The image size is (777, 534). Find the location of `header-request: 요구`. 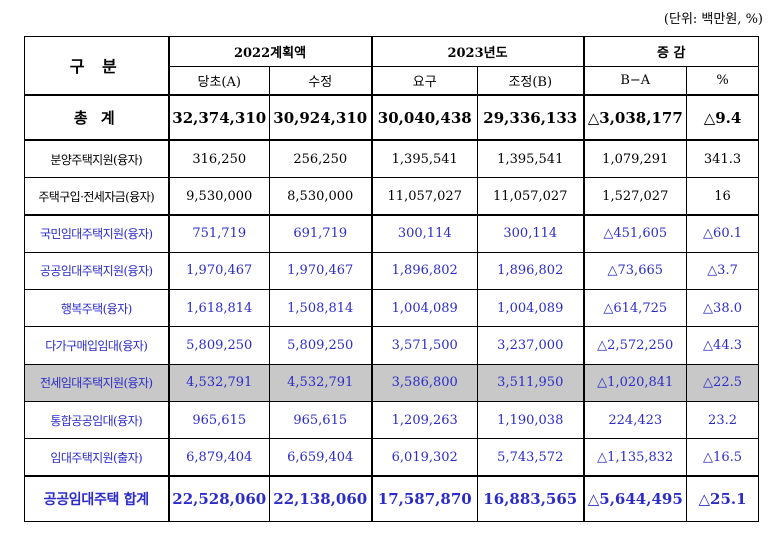

header-request: 요구 is located at coordinates (424, 81).